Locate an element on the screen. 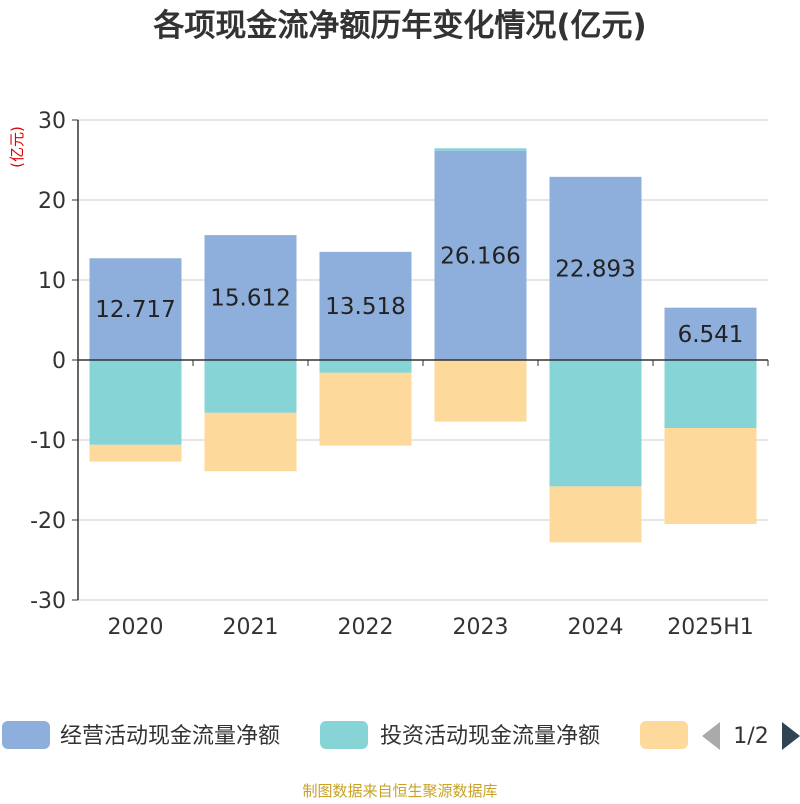 The height and width of the screenshot is (804, 800). data-label: 13.518 is located at coordinates (365, 307).